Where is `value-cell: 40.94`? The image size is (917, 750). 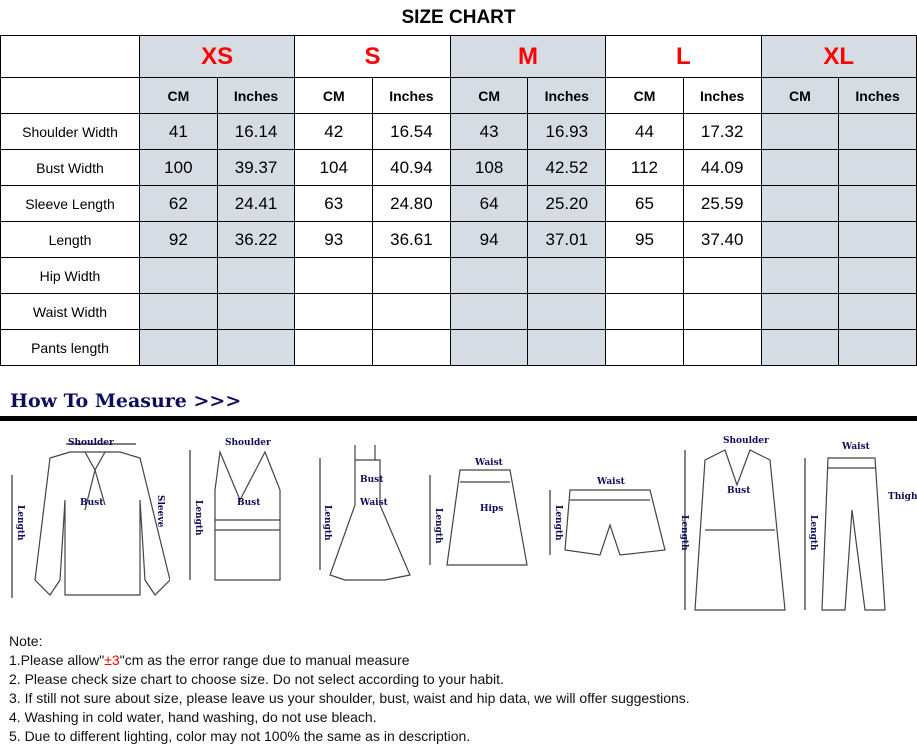 value-cell: 40.94 is located at coordinates (411, 167).